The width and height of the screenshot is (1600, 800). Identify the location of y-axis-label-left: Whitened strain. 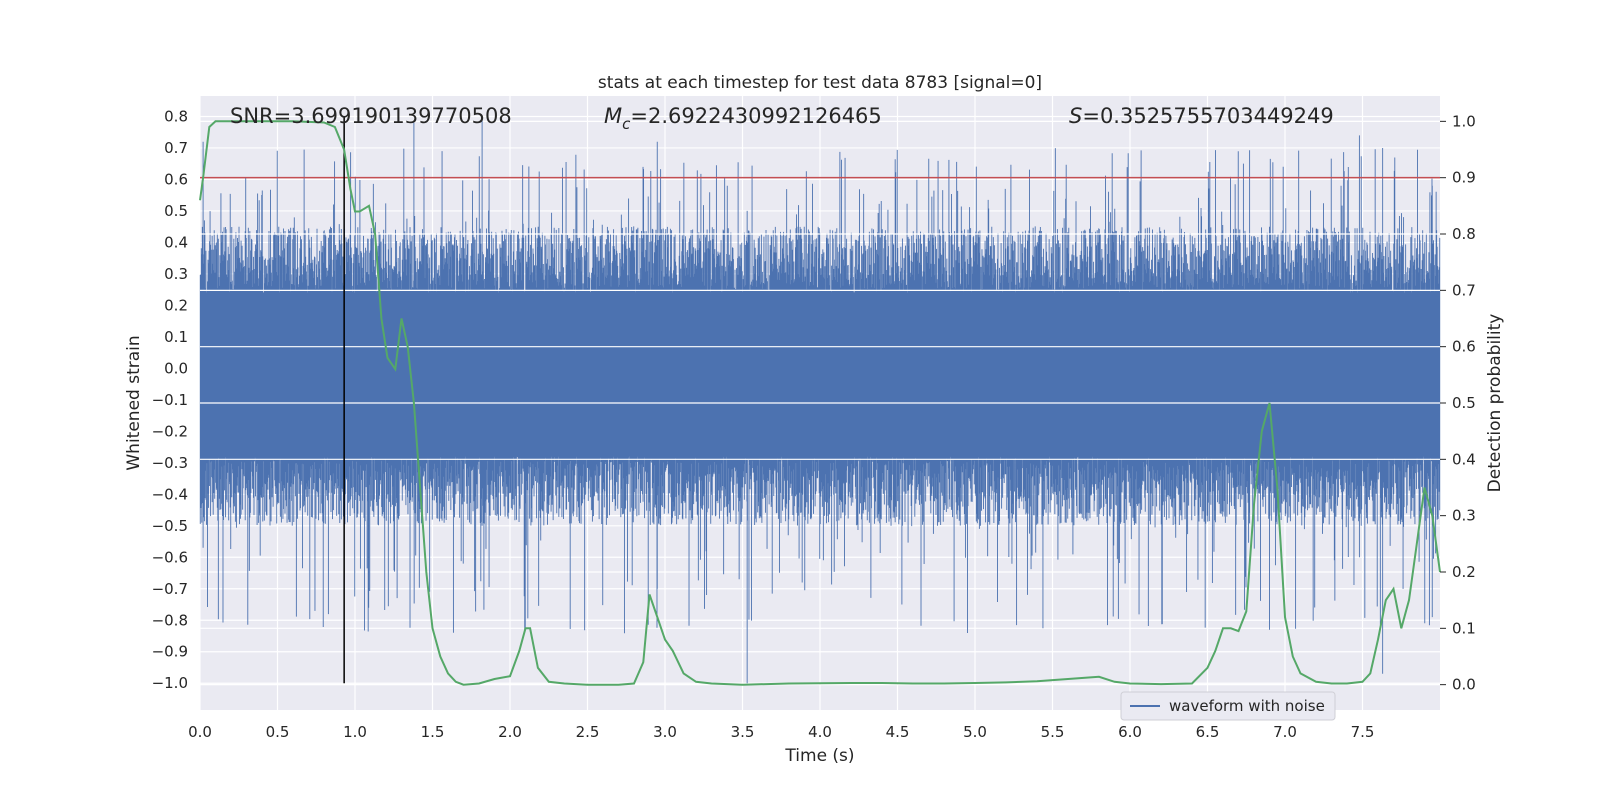
(134, 402).